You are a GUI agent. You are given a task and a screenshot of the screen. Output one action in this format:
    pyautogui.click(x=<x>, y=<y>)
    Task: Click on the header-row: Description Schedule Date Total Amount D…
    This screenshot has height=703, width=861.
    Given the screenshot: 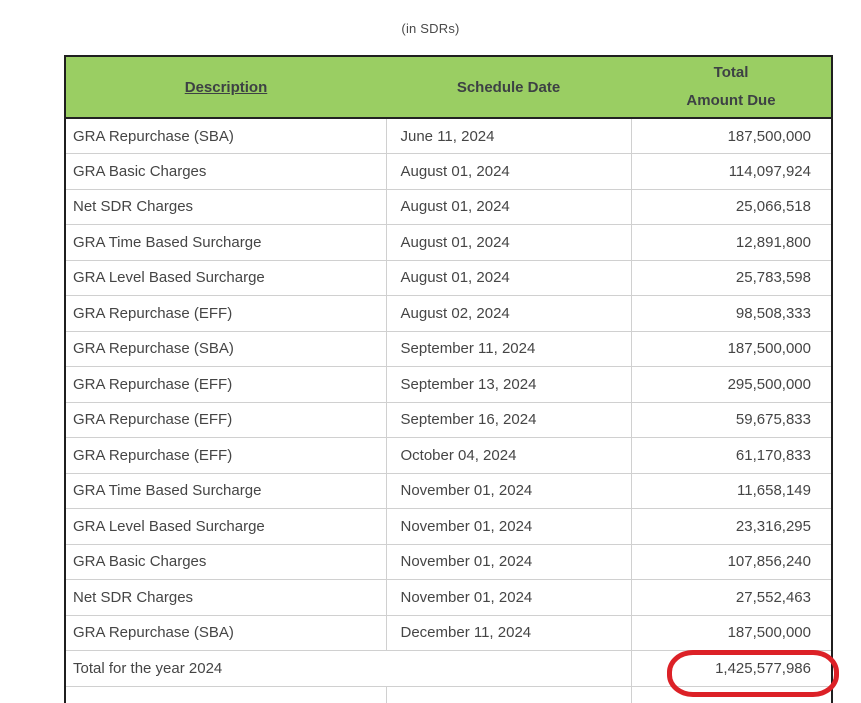 What is the action you would take?
    pyautogui.click(x=448, y=87)
    